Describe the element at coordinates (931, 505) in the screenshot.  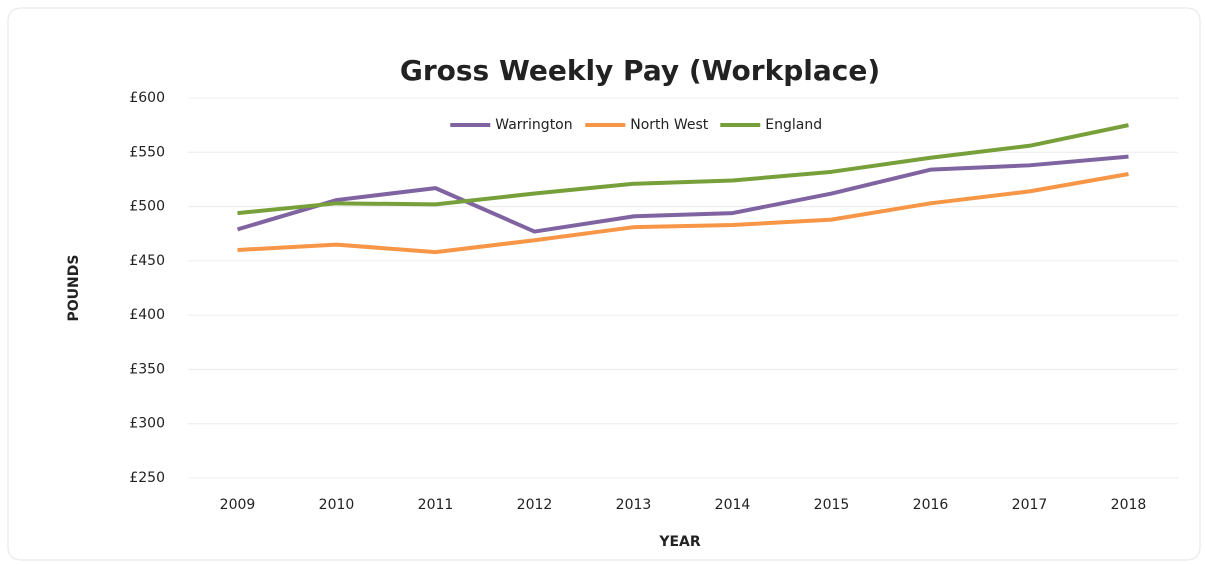
I see `x-tick-label: 2016` at that location.